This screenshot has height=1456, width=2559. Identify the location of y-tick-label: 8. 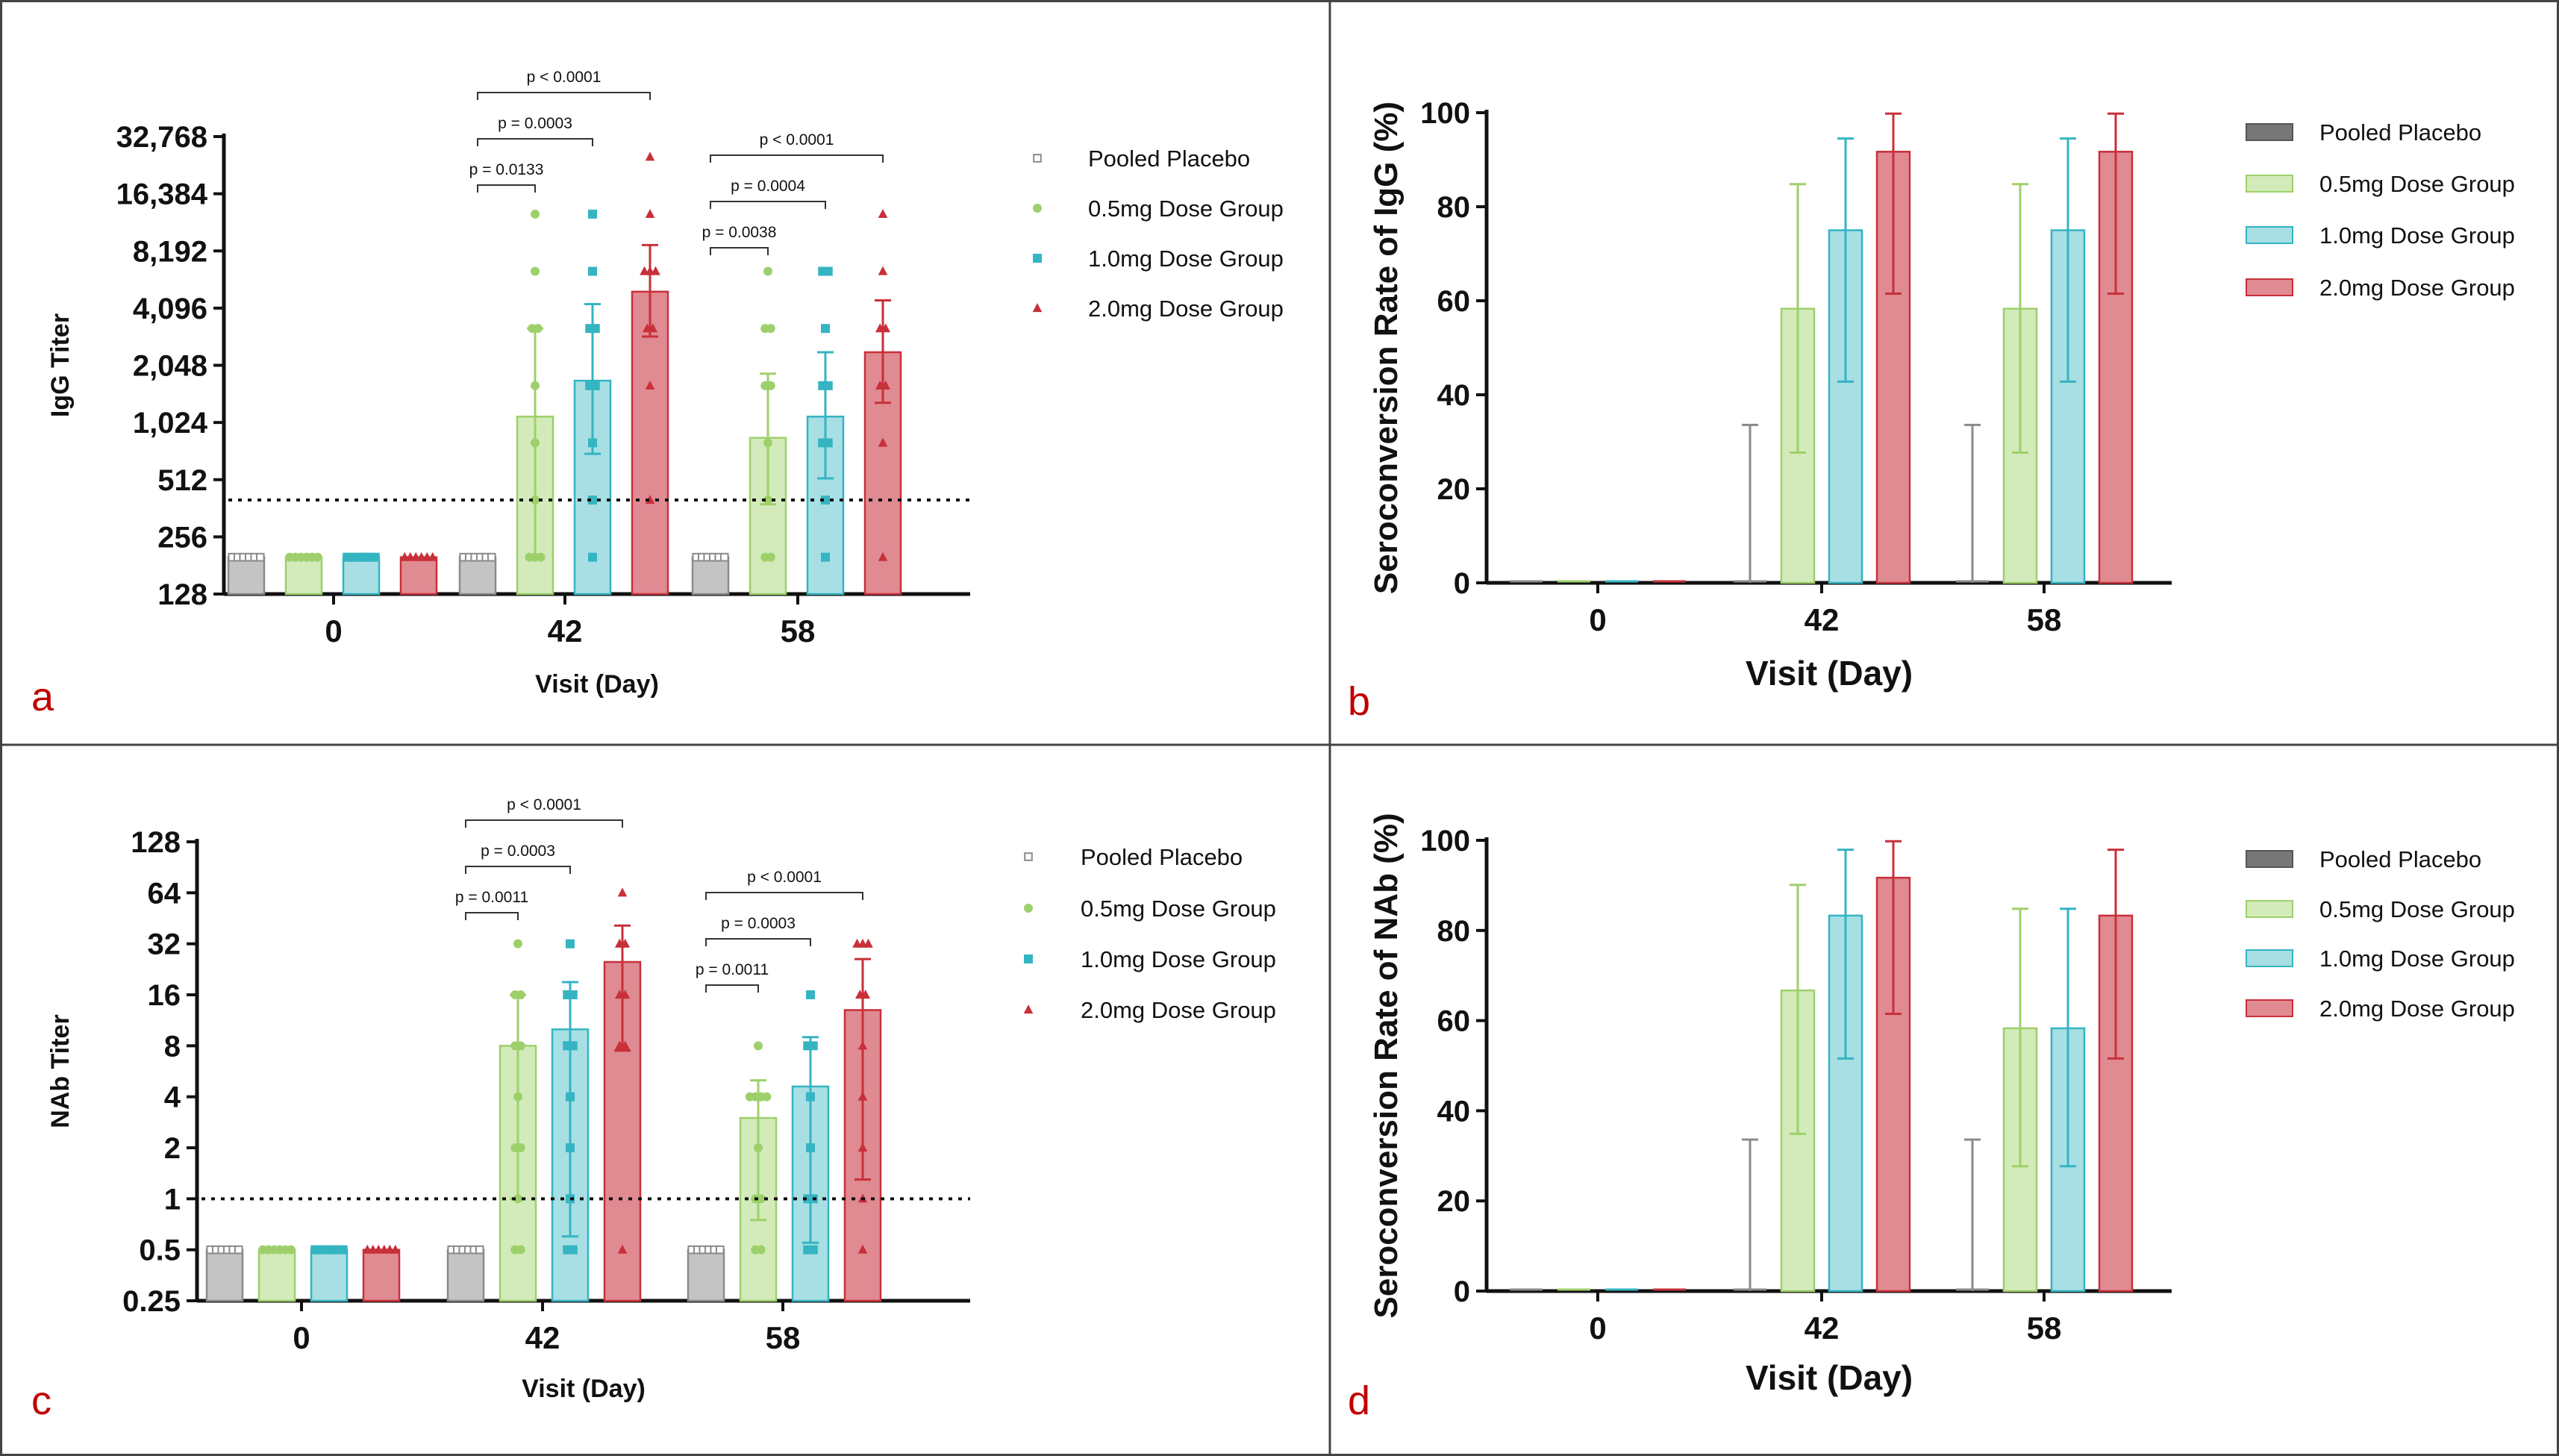
(172, 1046).